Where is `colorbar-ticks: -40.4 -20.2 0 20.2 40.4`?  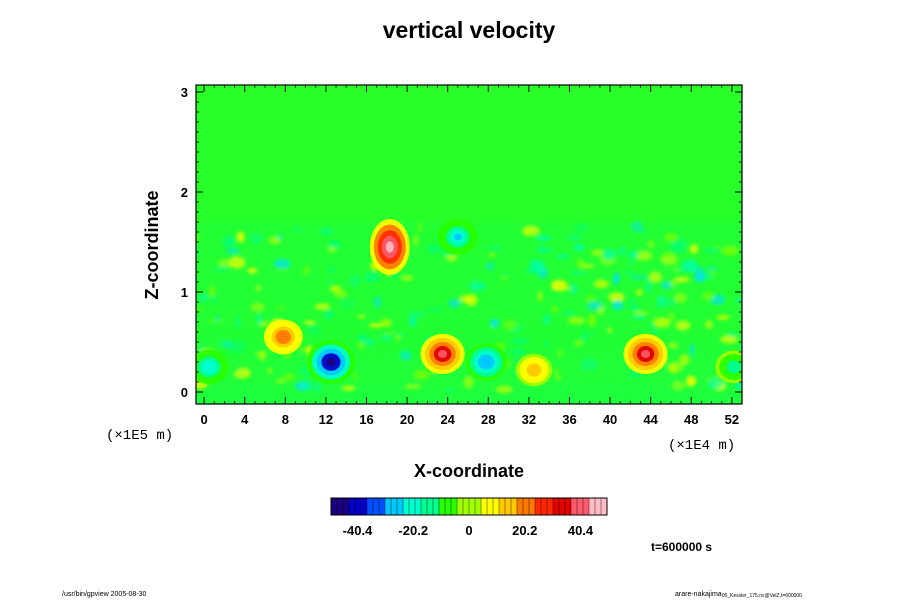 colorbar-ticks: -40.4 -20.2 0 20.2 40.4 is located at coordinates (468, 530).